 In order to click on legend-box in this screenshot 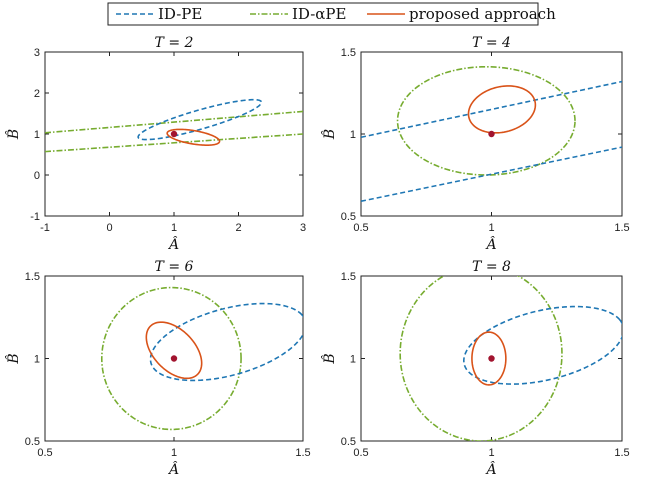, I will do `click(323, 14)`.